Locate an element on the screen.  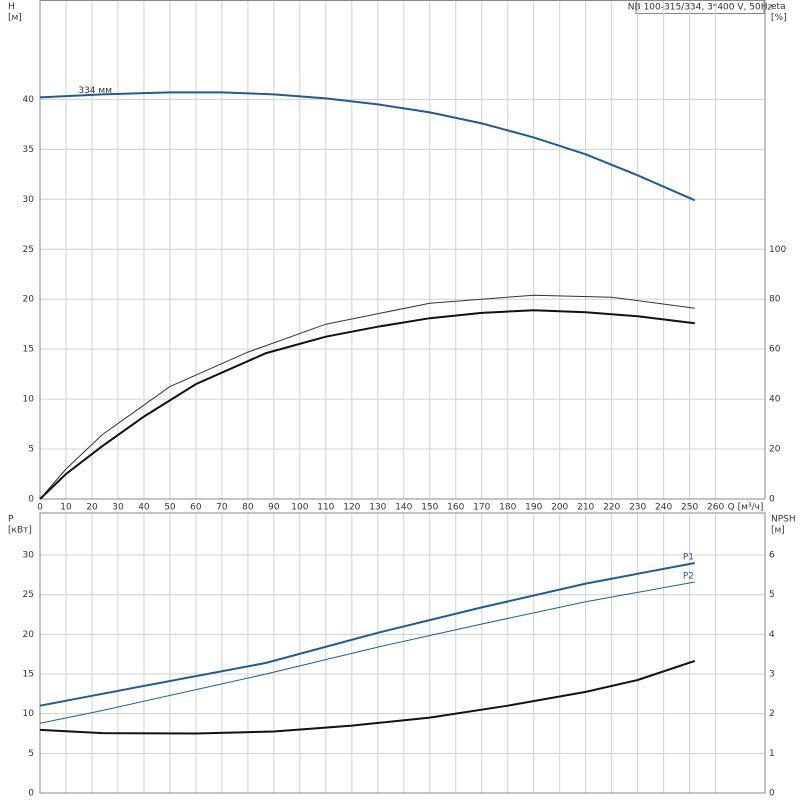
x-tick-label: 60 is located at coordinates (196, 508).